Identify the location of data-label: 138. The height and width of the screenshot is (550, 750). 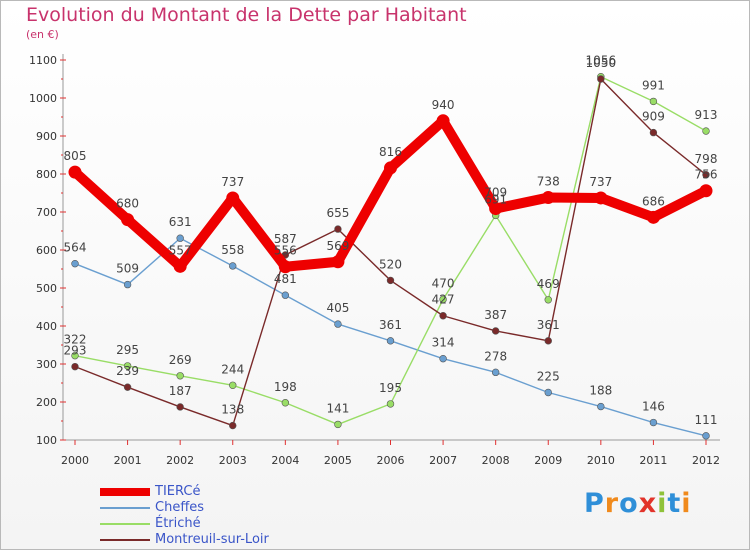
(232, 410).